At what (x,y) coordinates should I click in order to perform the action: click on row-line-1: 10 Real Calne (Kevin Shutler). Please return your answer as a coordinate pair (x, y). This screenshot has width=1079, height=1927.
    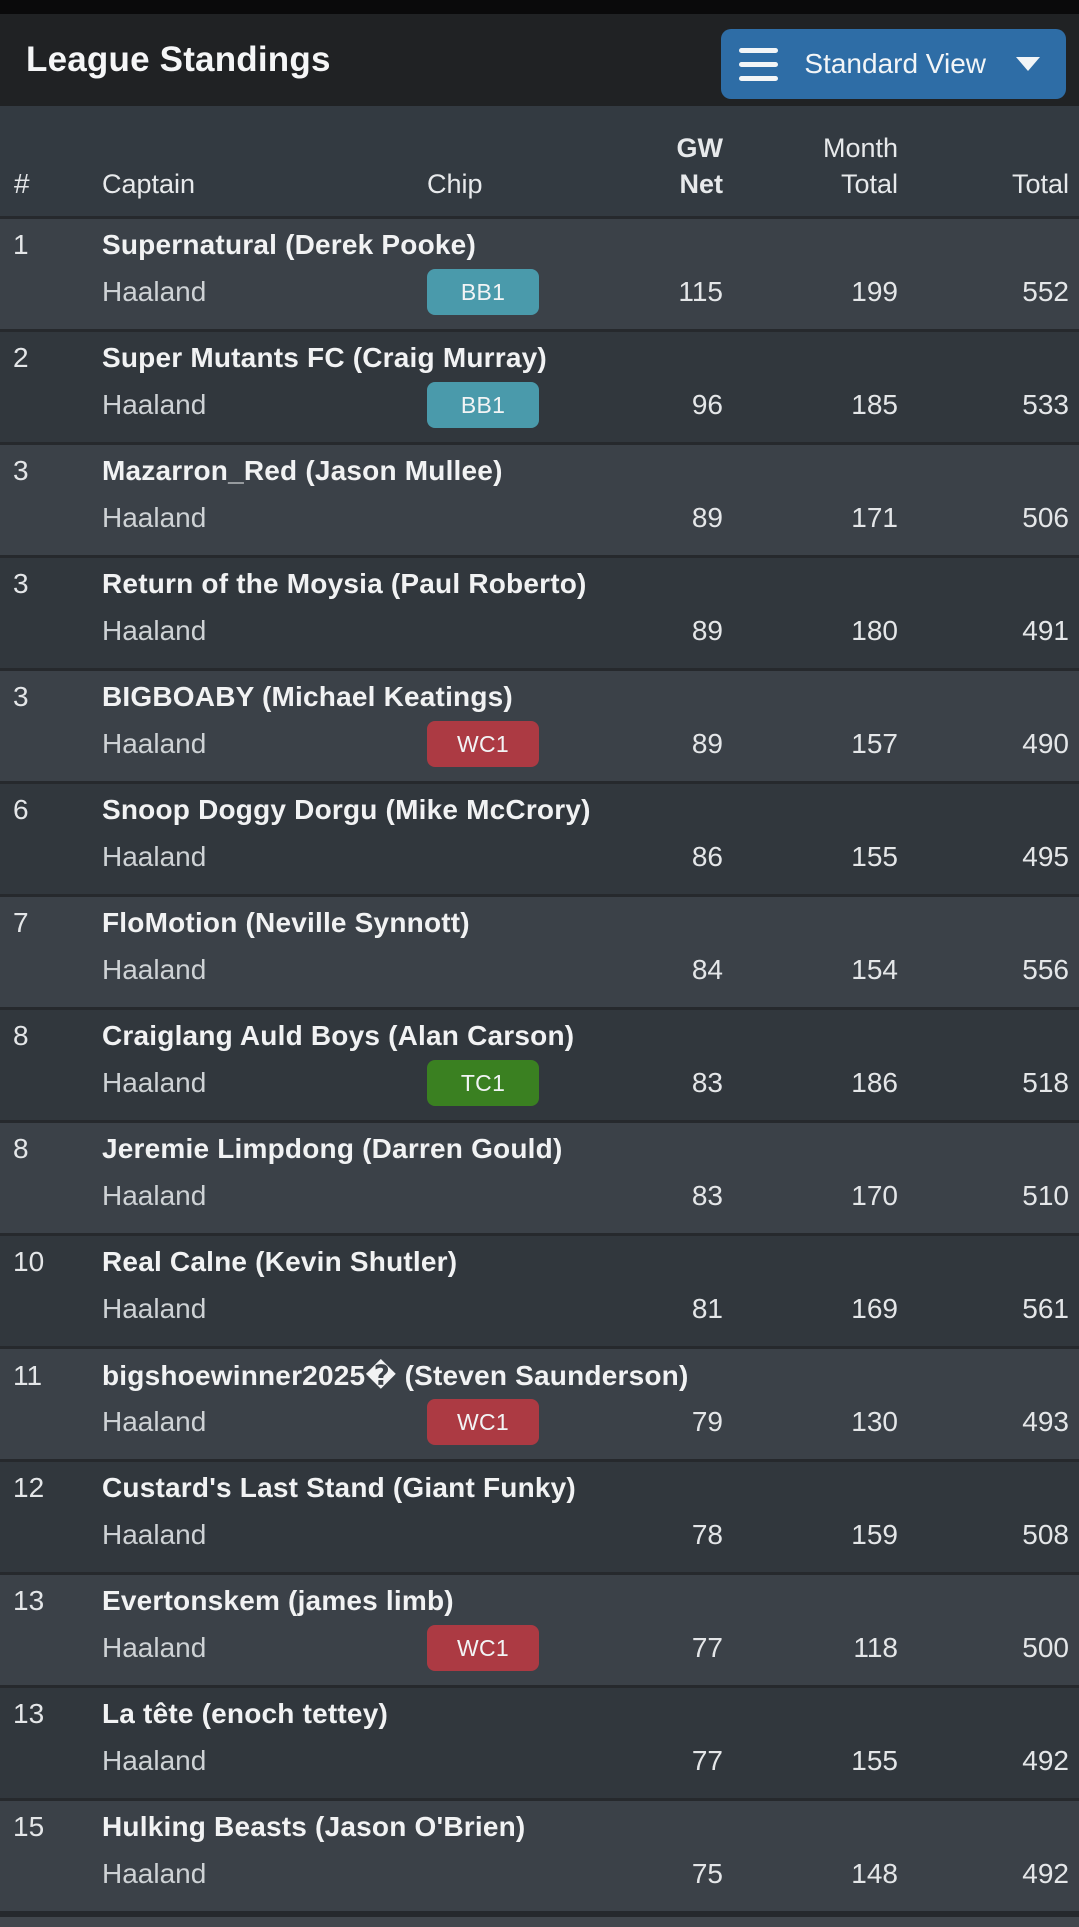
    Looking at the image, I should click on (539, 1262).